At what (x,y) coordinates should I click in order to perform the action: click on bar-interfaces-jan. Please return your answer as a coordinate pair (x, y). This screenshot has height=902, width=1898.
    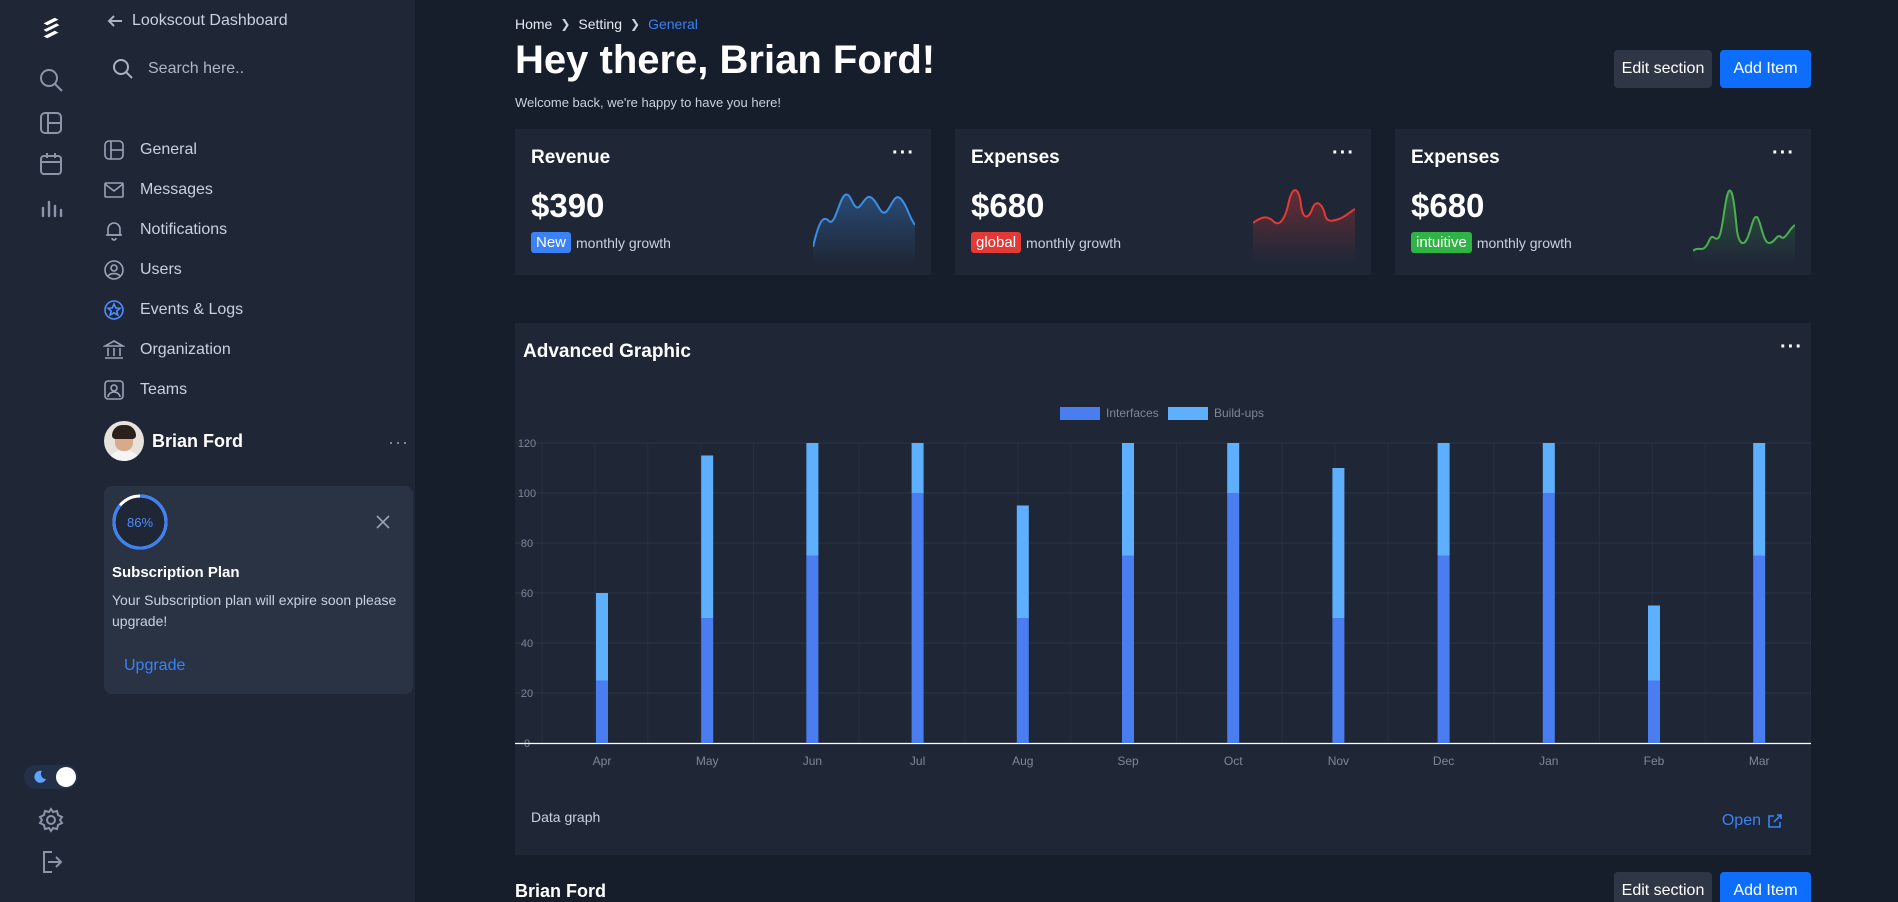
    Looking at the image, I should click on (1548, 618).